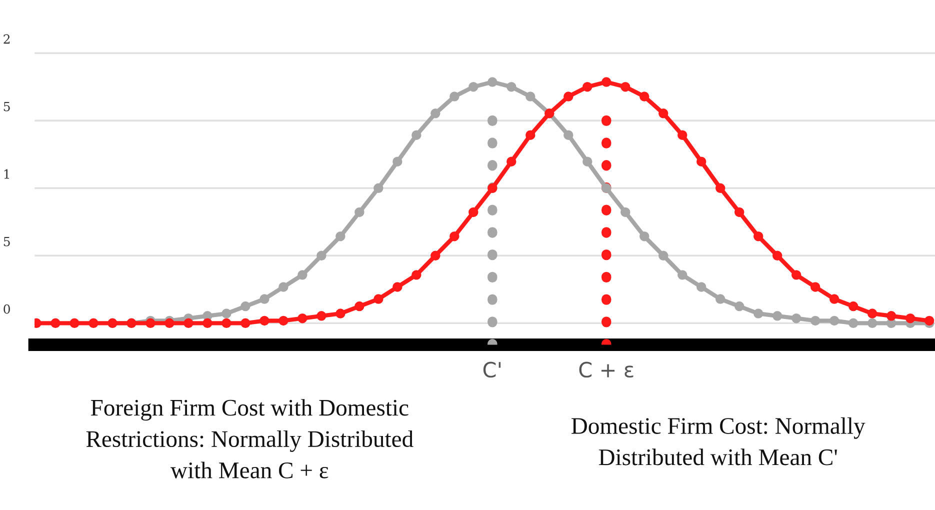 Image resolution: width=935 pixels, height=510 pixels. I want to click on text: Domestic Firm Cost: Normally Distributed with Mean C', so click(719, 441).